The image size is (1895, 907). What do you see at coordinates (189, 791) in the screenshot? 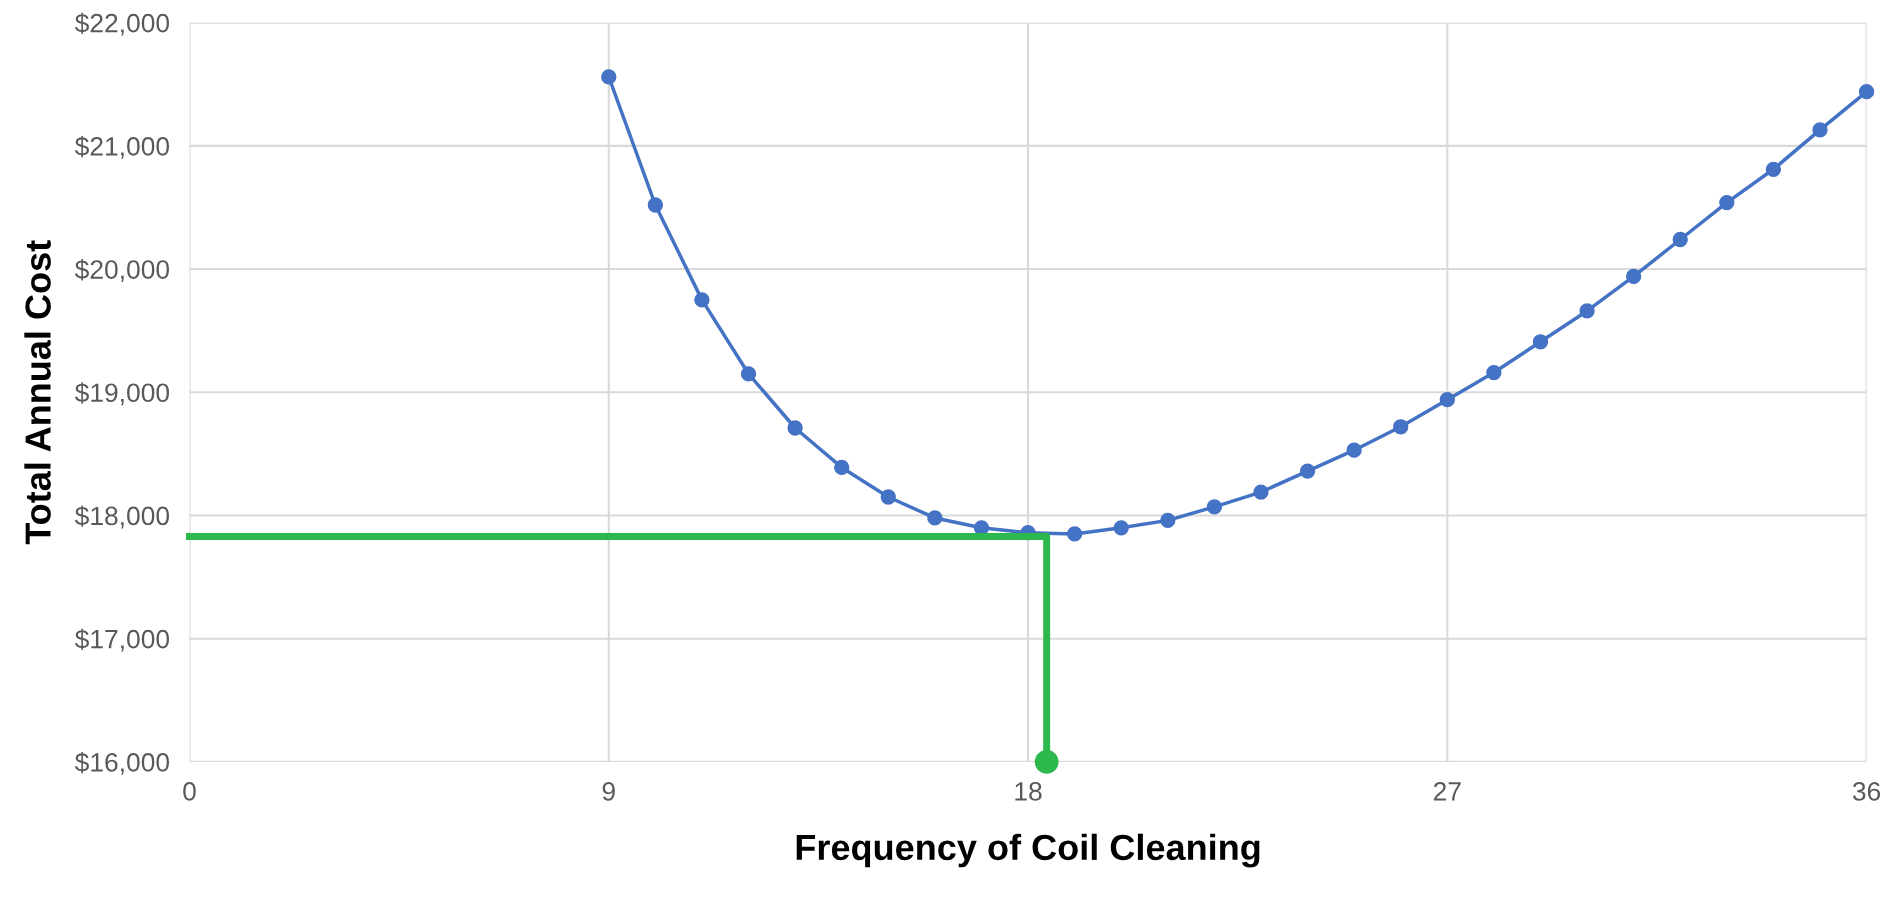
I see `x-tick-label: 0` at bounding box center [189, 791].